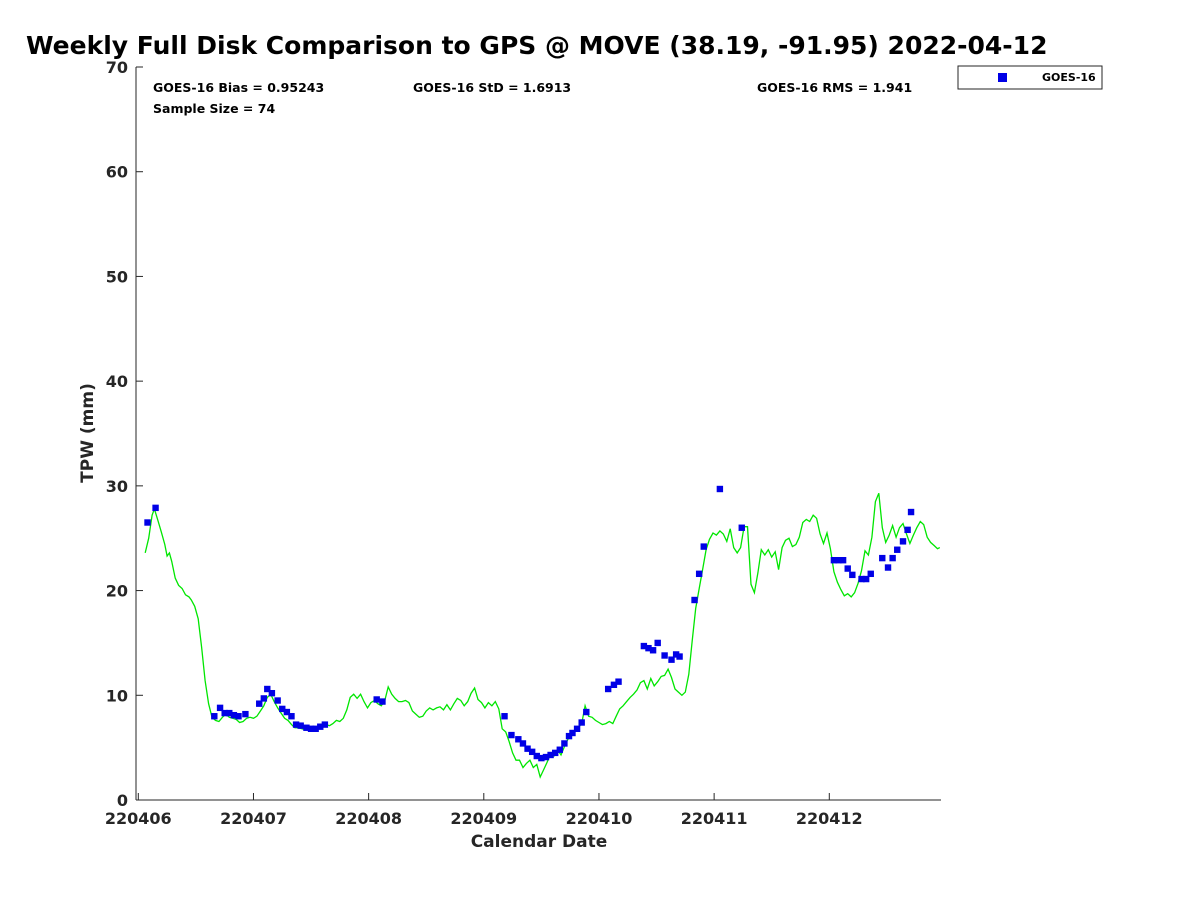 The image size is (1200, 900). I want to click on stat-rms: GOES-16 RMS = 1.941, so click(834, 87).